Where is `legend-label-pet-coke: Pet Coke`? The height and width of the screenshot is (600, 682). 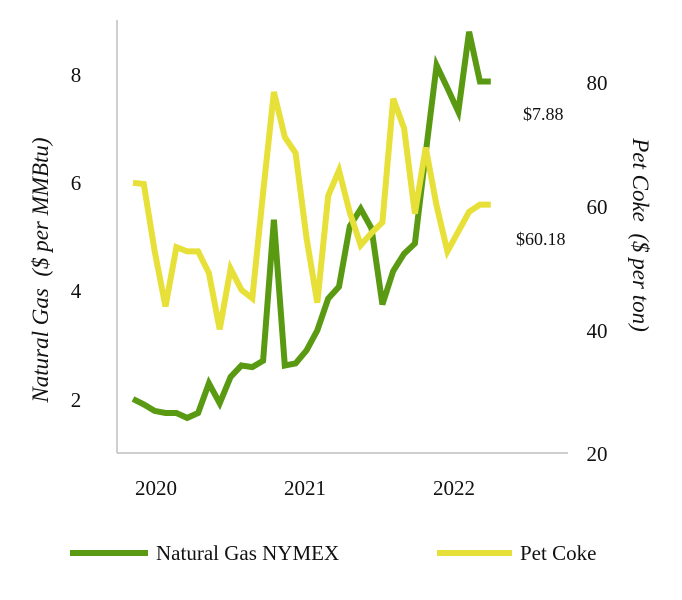 legend-label-pet-coke: Pet Coke is located at coordinates (558, 553).